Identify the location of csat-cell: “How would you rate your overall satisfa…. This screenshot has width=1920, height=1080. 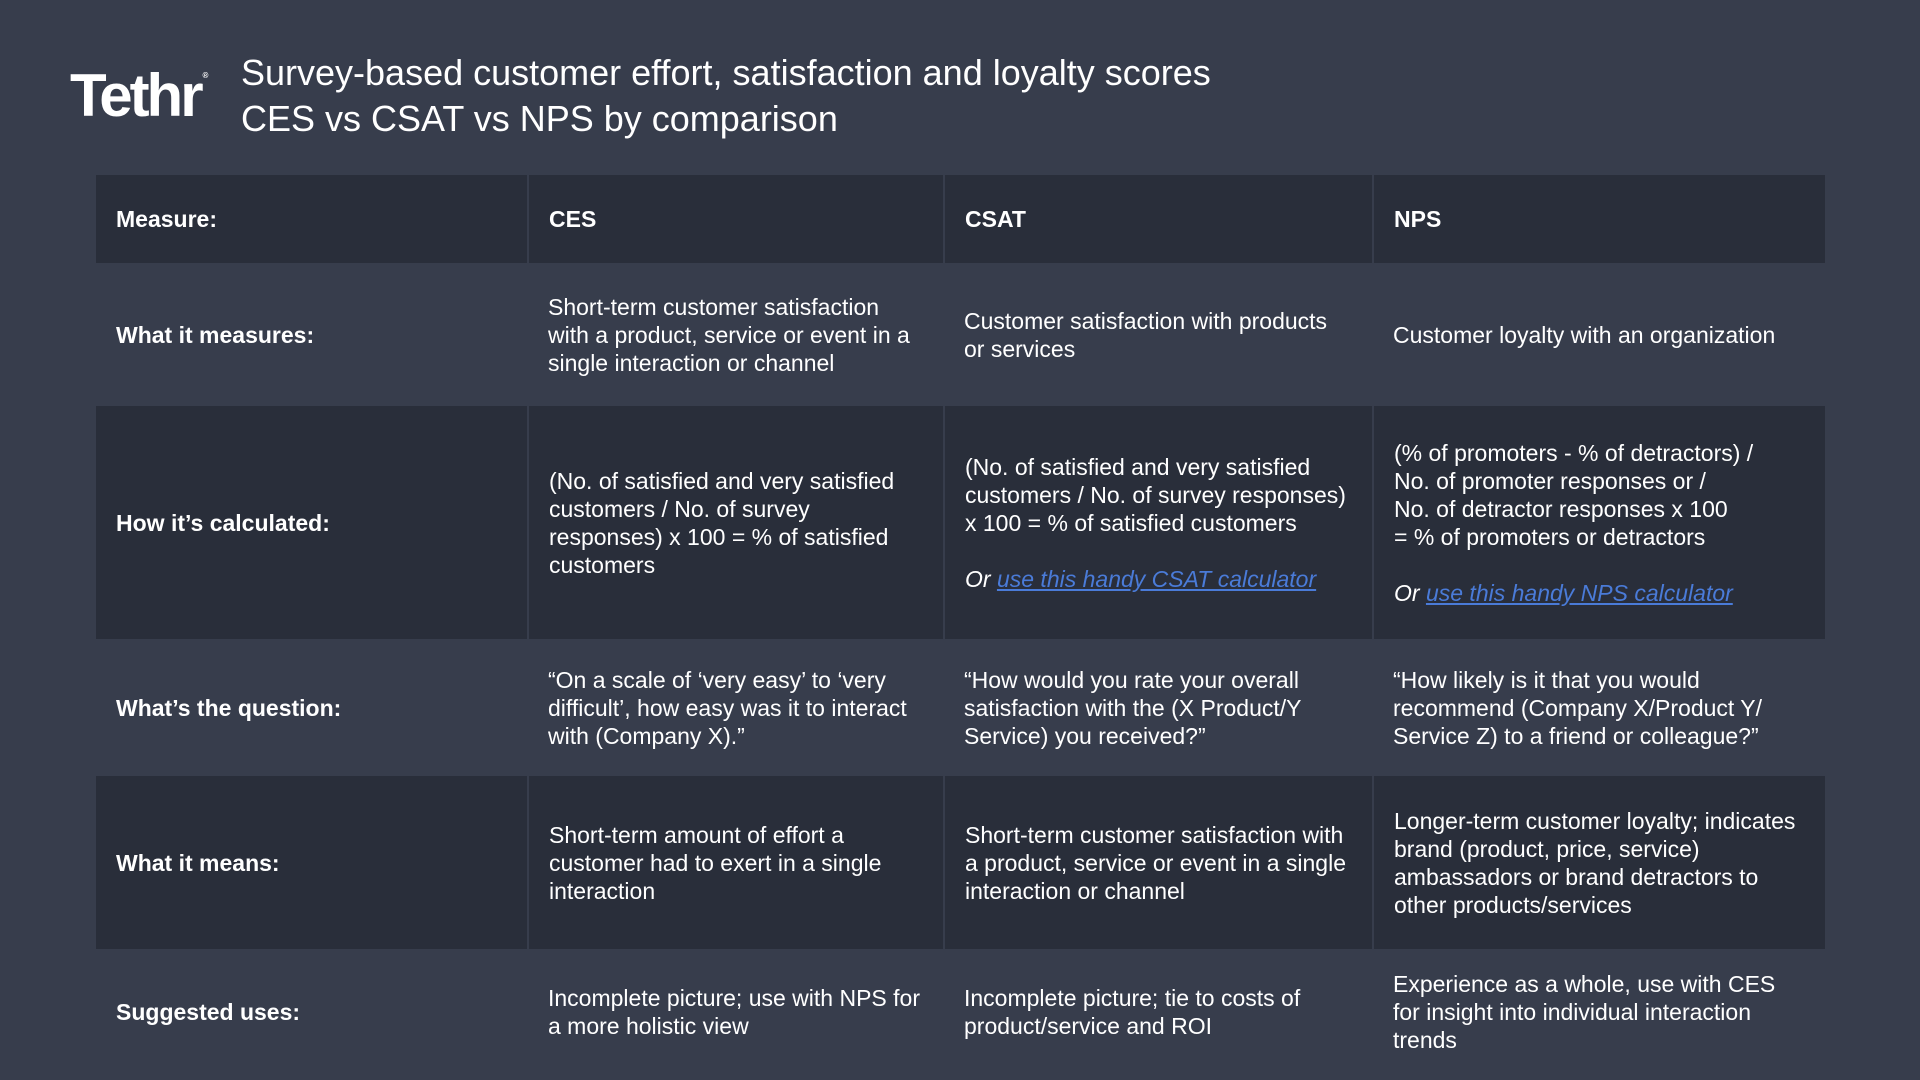
(1158, 707).